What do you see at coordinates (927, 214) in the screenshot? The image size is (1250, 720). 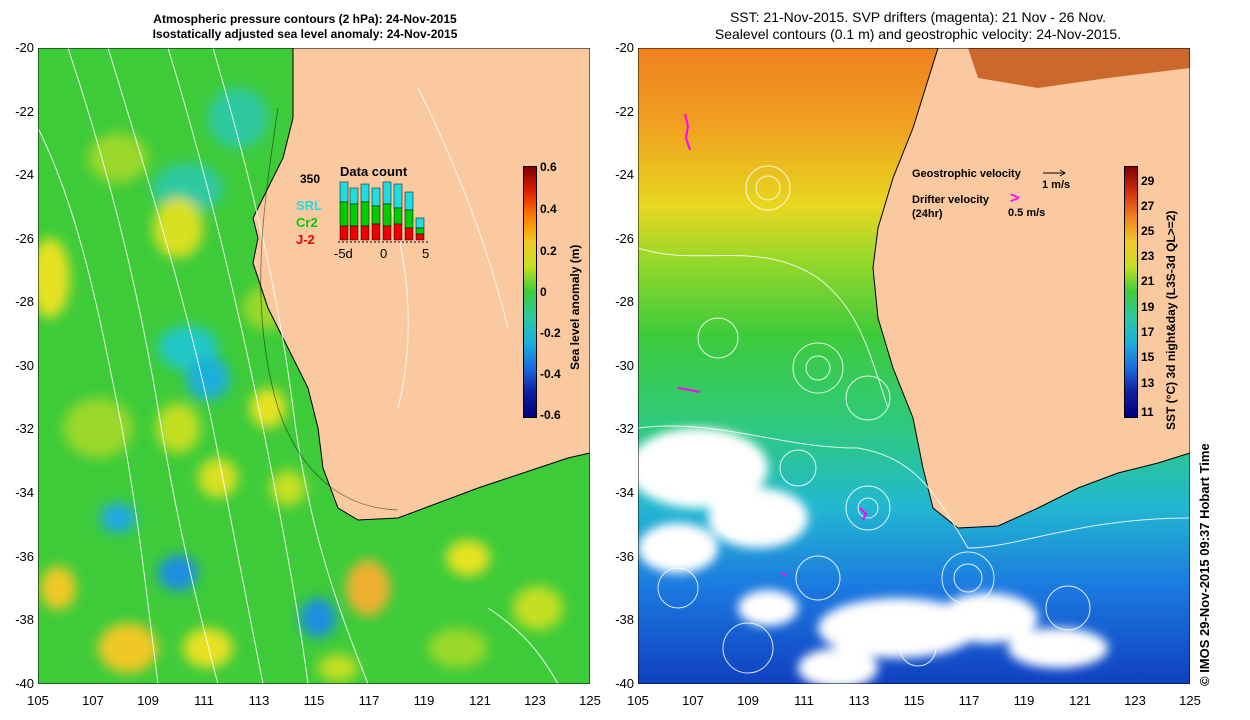 I see `drifter-velocity-sub: (24hr)` at bounding box center [927, 214].